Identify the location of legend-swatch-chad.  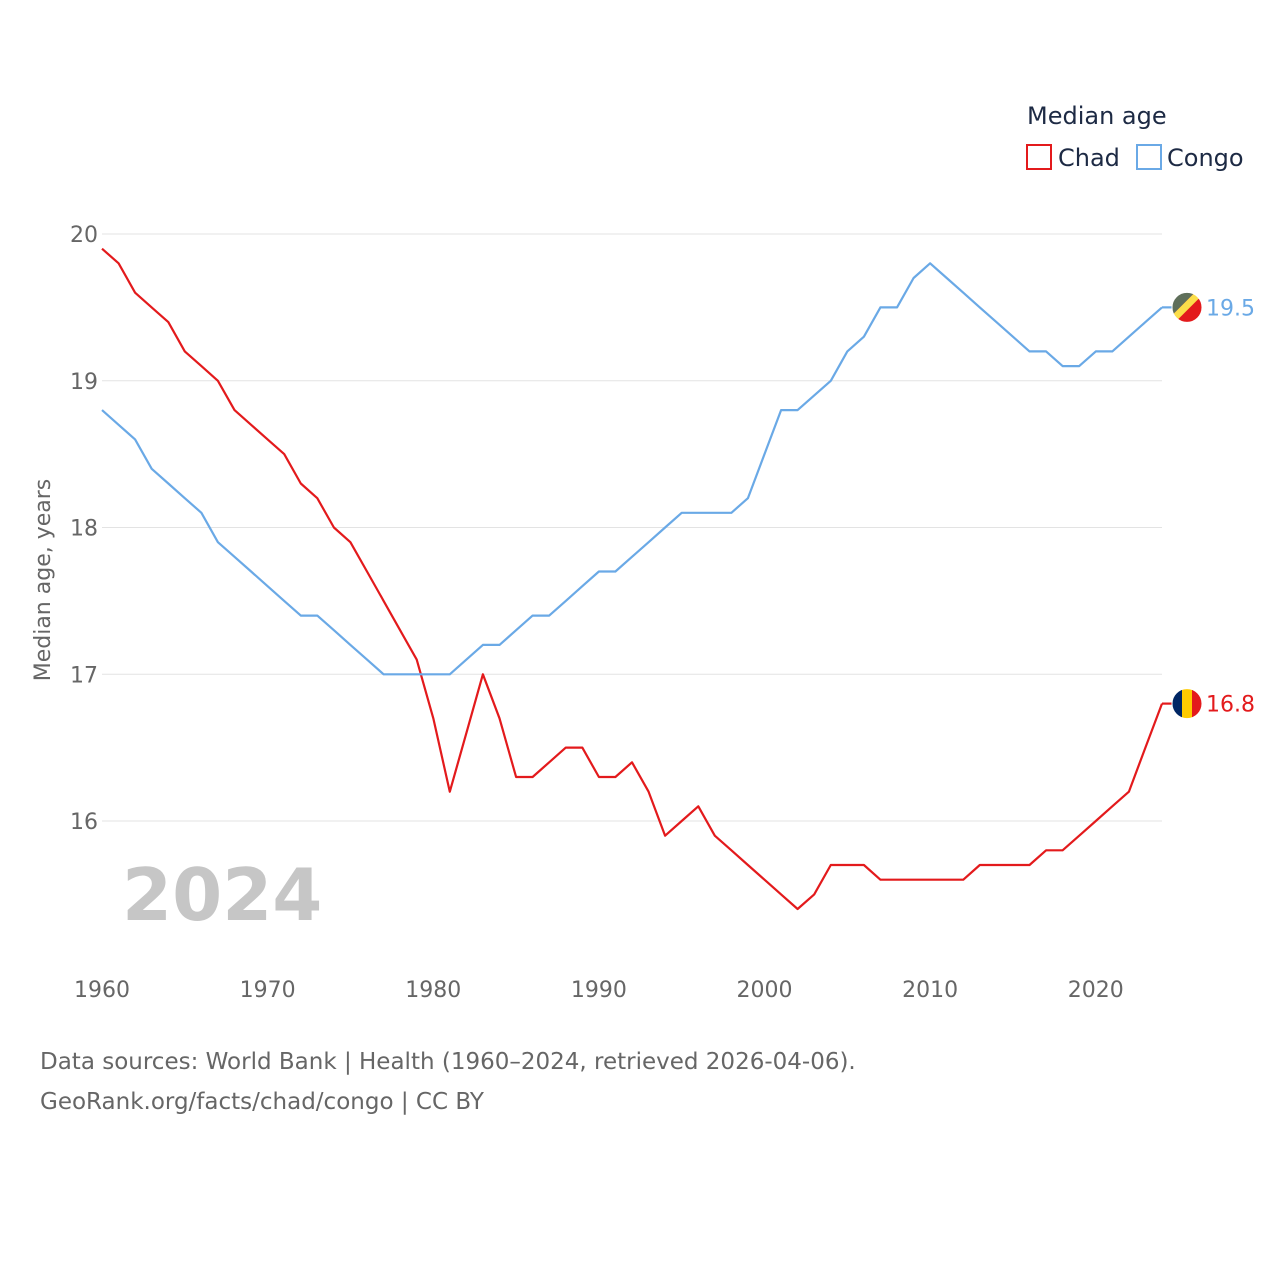
(1039, 157).